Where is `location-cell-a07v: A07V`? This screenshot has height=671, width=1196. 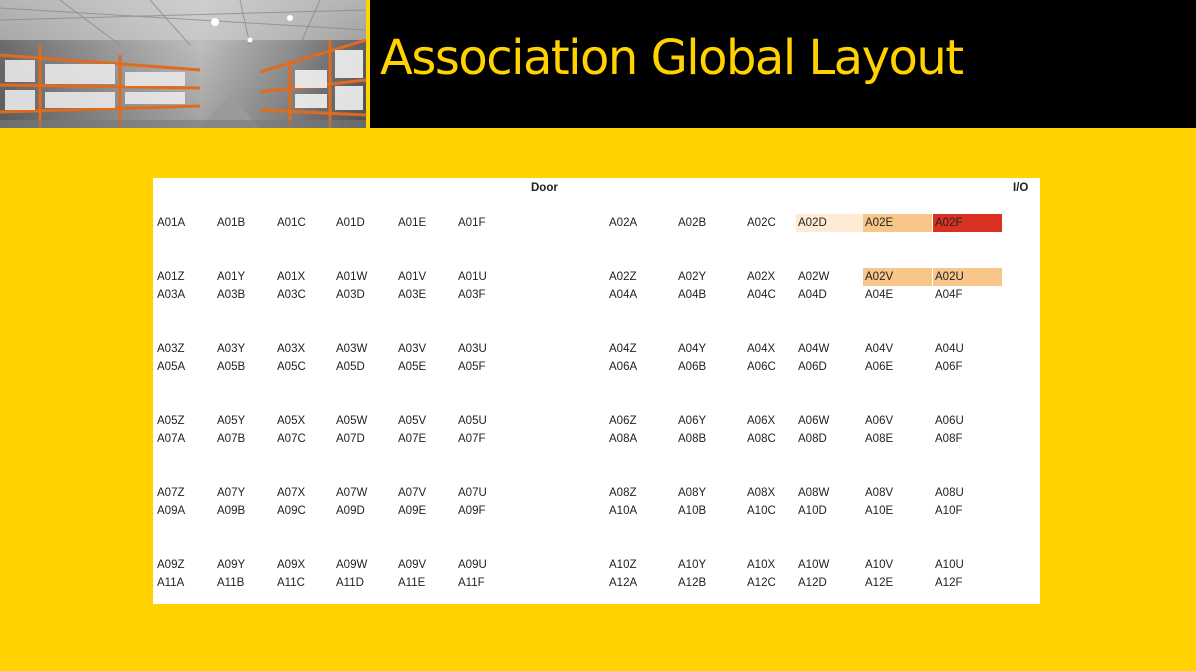 location-cell-a07v: A07V is located at coordinates (412, 493).